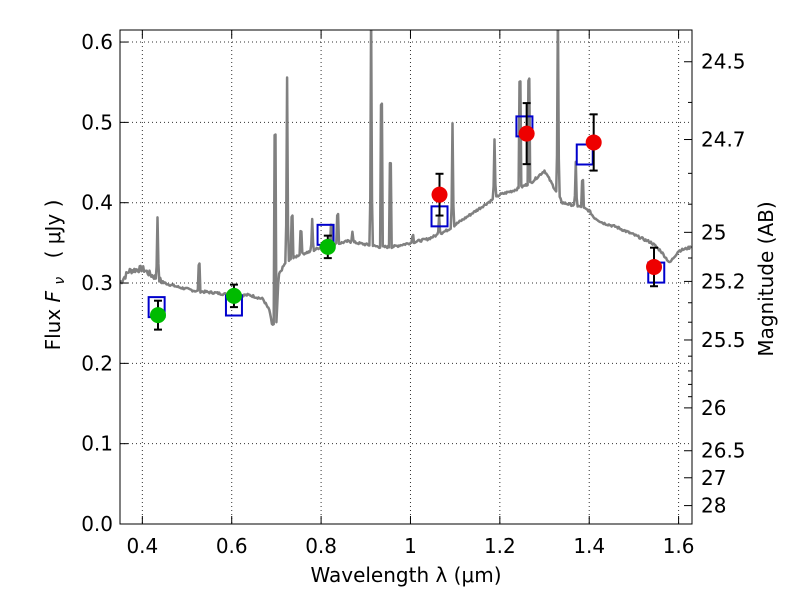 The width and height of the screenshot is (800, 600). Describe the element at coordinates (321, 546) in the screenshot. I see `x-tick-label: 0.8` at that location.